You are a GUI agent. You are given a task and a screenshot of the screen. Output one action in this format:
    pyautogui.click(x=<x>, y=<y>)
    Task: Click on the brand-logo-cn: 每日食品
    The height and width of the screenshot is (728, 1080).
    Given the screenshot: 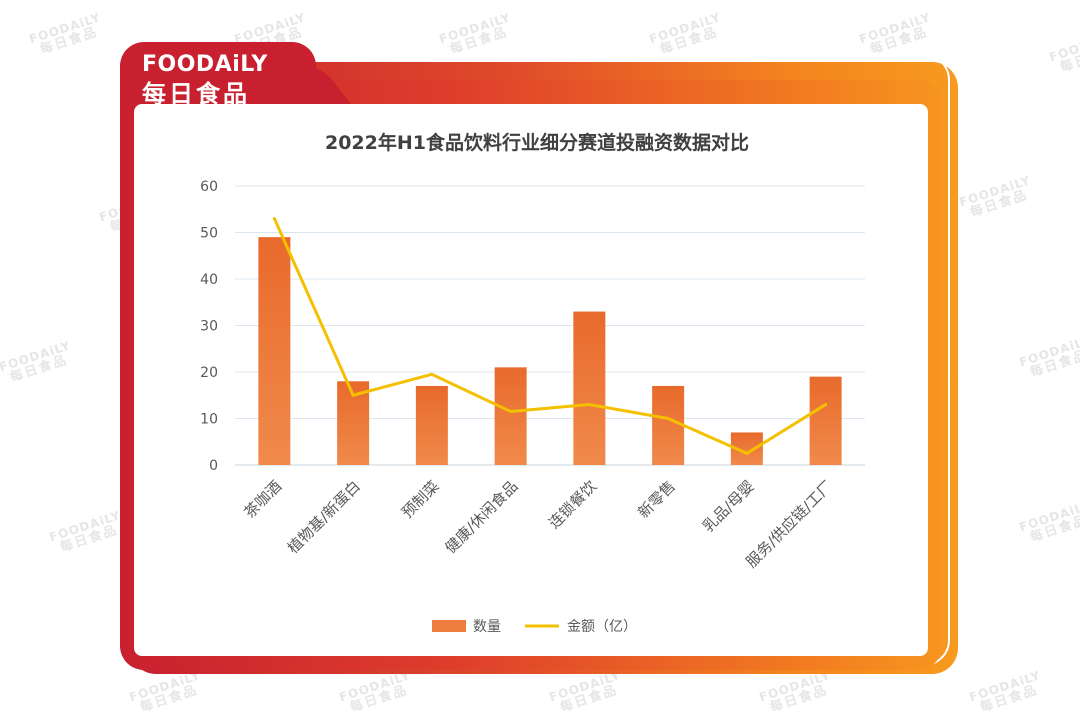 What is the action you would take?
    pyautogui.click(x=196, y=94)
    